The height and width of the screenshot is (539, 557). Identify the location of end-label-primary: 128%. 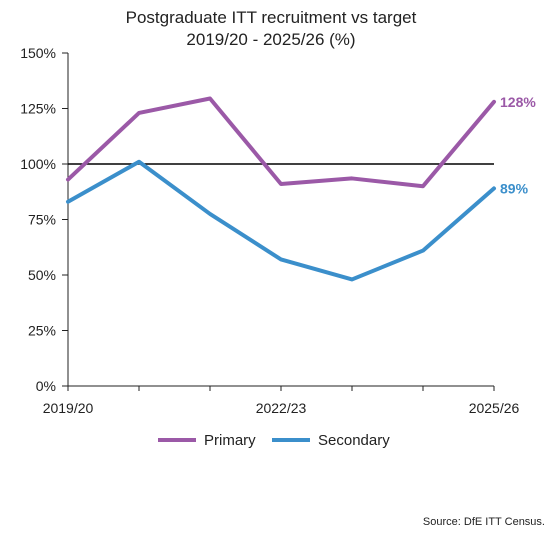
(518, 102).